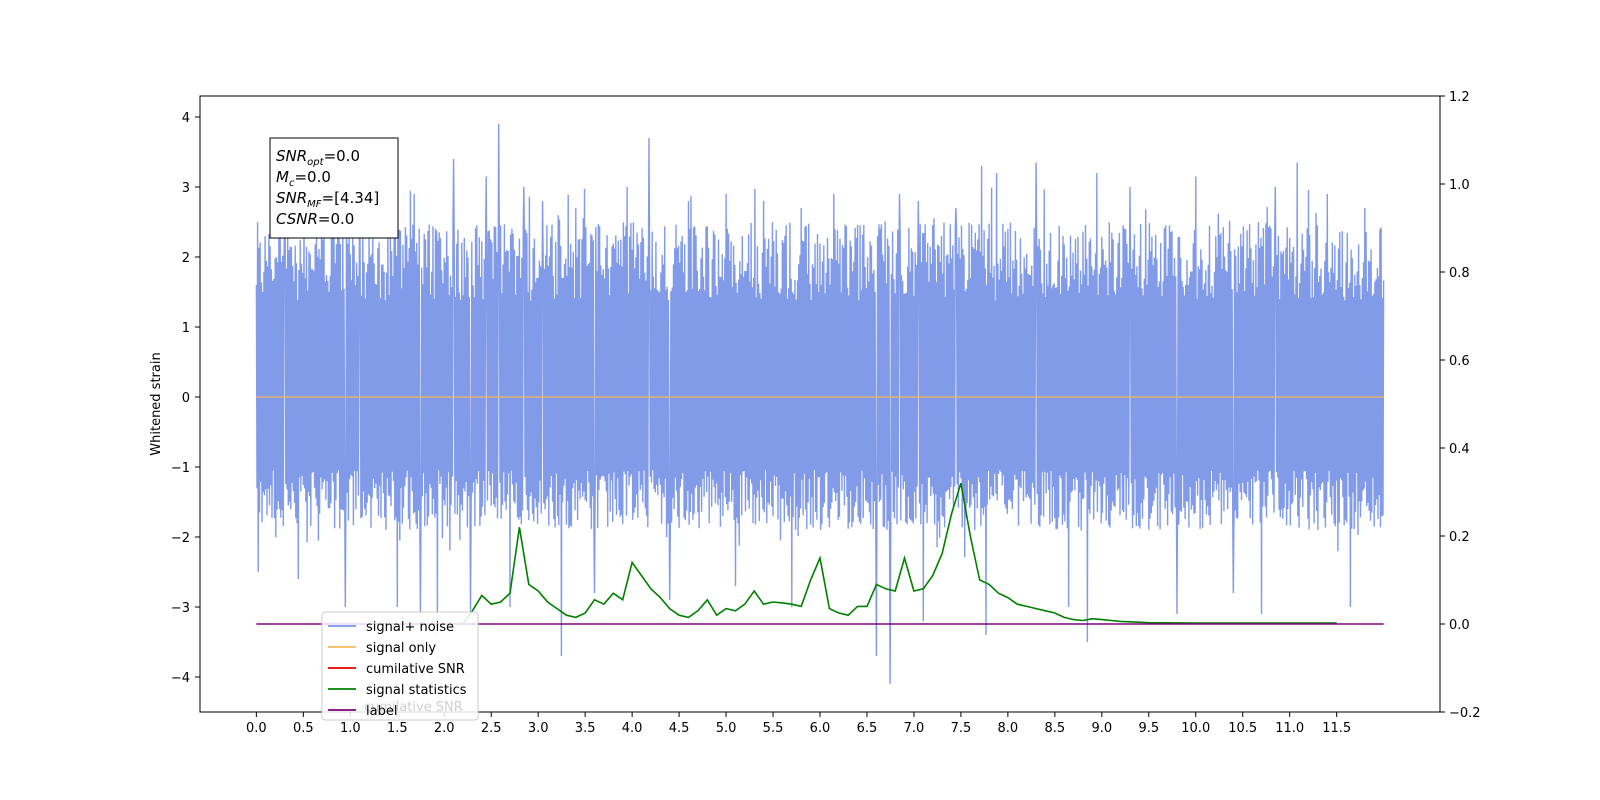 Image resolution: width=1600 pixels, height=800 pixels. What do you see at coordinates (401, 648) in the screenshot?
I see `legend-signal-only-text: signal only` at bounding box center [401, 648].